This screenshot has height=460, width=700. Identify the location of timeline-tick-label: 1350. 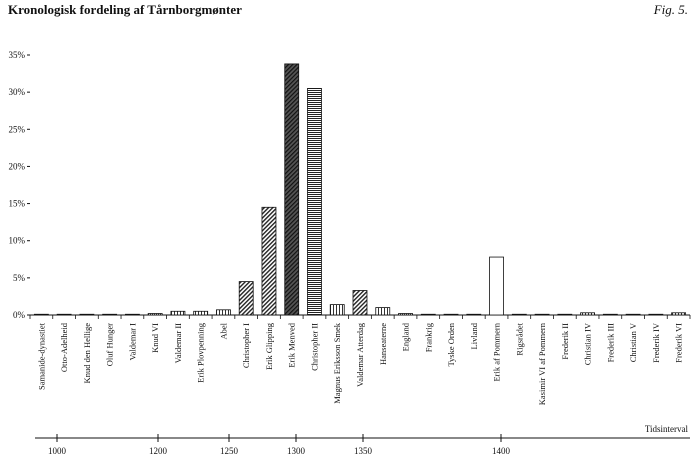
(363, 451).